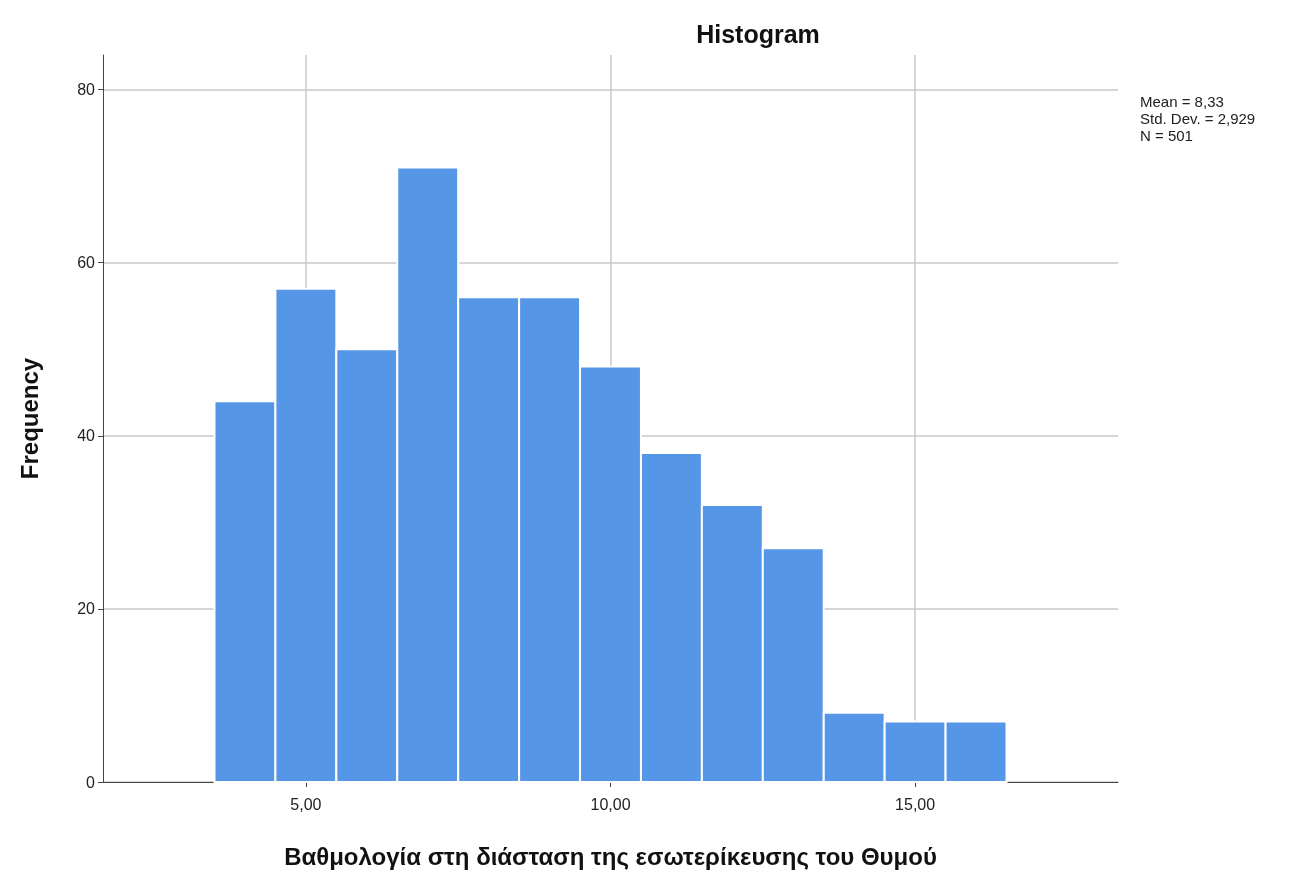  I want to click on x-axis-title: Βαθμολογία στη διάσταση της εσωτερίκευσης του Θυμού, so click(610, 856).